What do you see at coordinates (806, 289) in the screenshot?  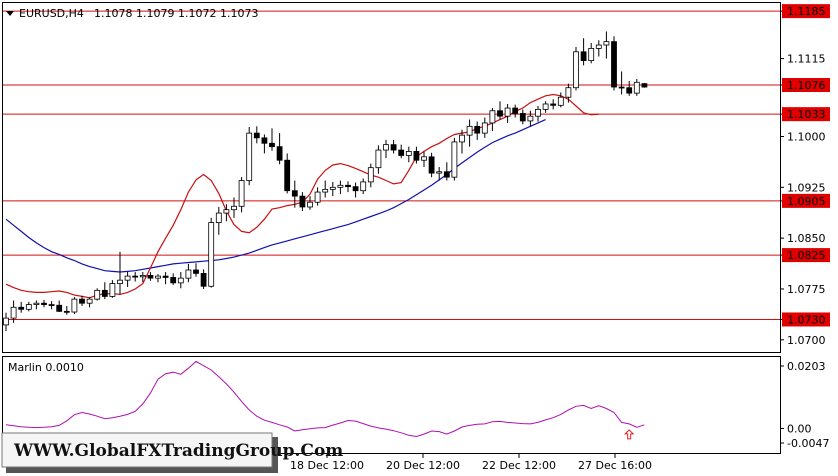 I see `svg-text: 1.0775` at bounding box center [806, 289].